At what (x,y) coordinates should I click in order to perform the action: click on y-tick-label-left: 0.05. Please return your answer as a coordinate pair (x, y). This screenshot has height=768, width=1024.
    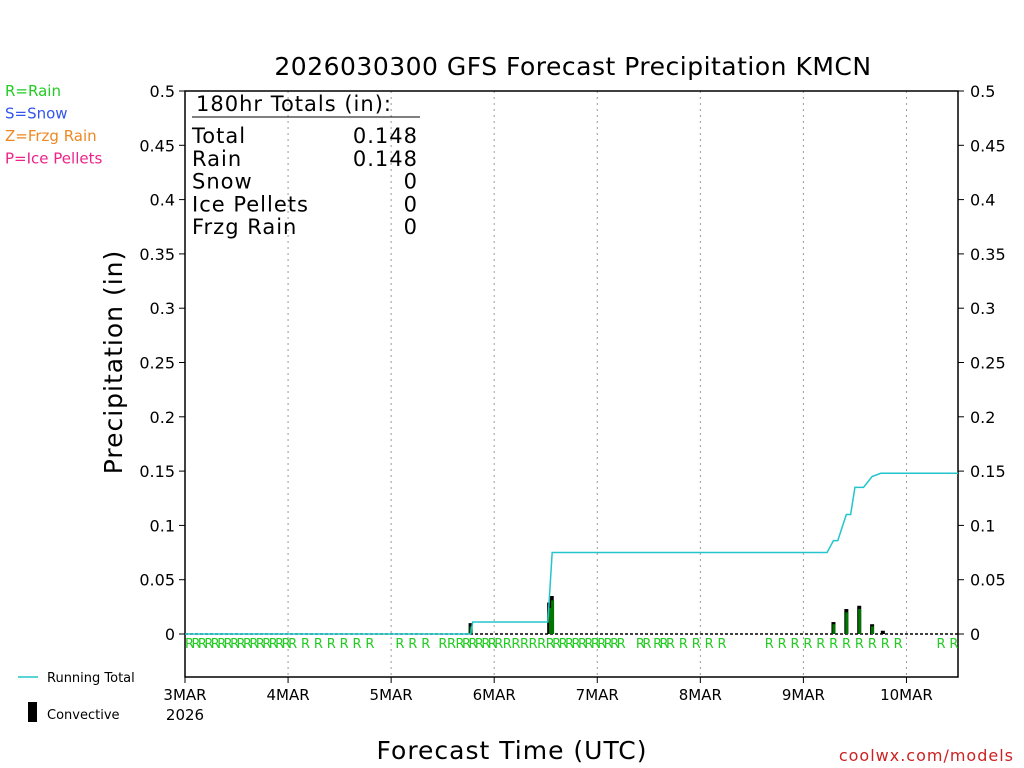
    Looking at the image, I should click on (157, 580).